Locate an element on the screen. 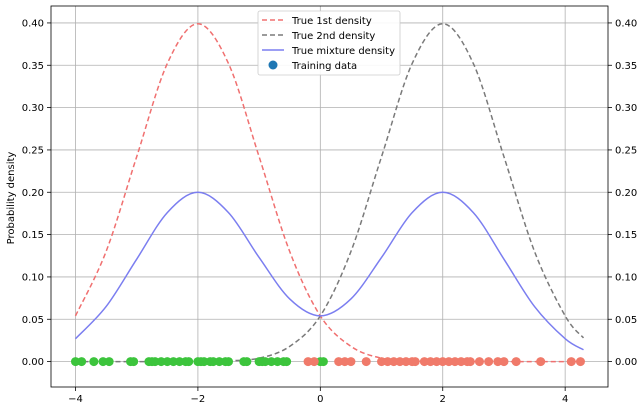  y-tick-label-left: 0.10 is located at coordinates (33, 277).